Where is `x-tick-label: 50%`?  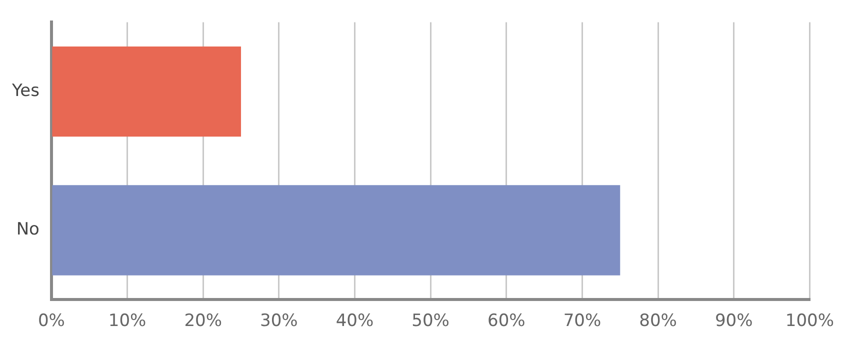
x-tick-label: 50% is located at coordinates (431, 321).